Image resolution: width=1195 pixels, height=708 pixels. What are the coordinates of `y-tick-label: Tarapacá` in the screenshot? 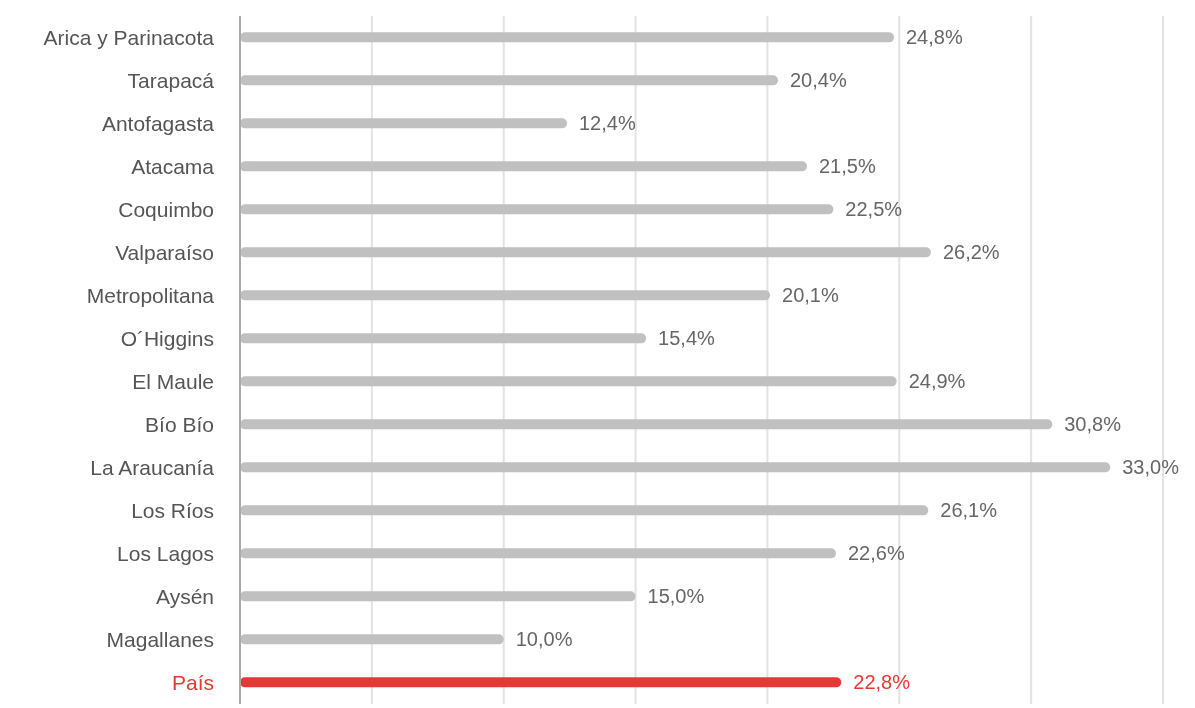 It's located at (171, 80).